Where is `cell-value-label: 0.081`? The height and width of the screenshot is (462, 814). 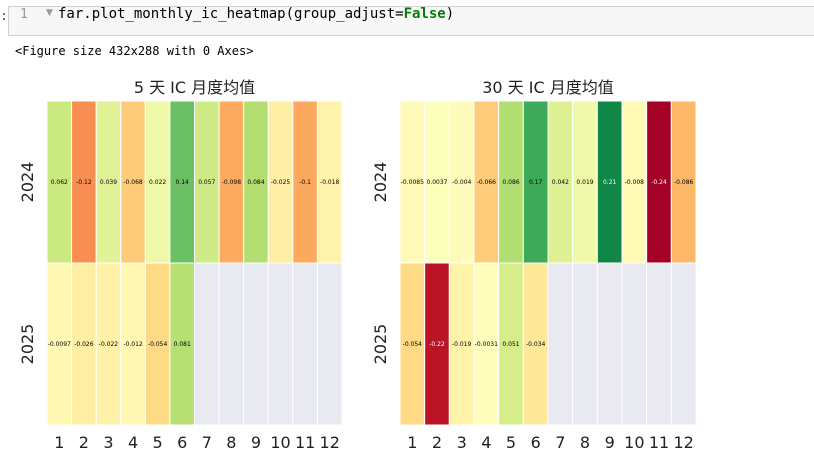 cell-value-label: 0.081 is located at coordinates (182, 344).